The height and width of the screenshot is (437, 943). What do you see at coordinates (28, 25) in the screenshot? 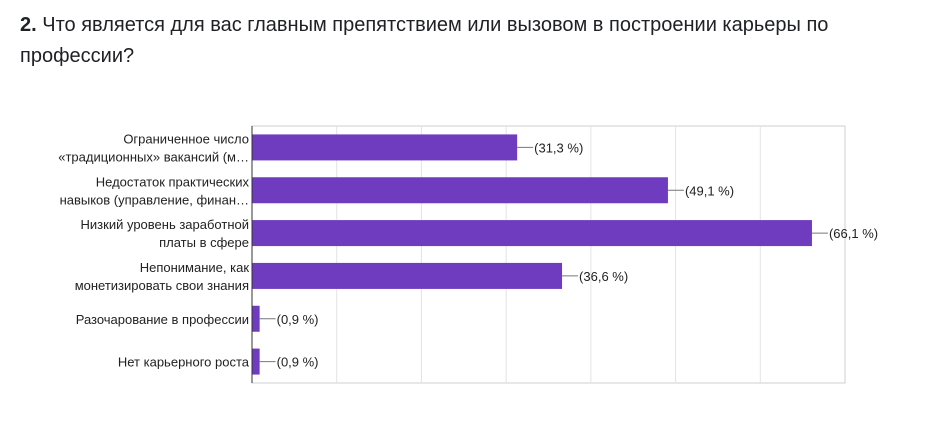
I see `question-number: 2.` at bounding box center [28, 25].